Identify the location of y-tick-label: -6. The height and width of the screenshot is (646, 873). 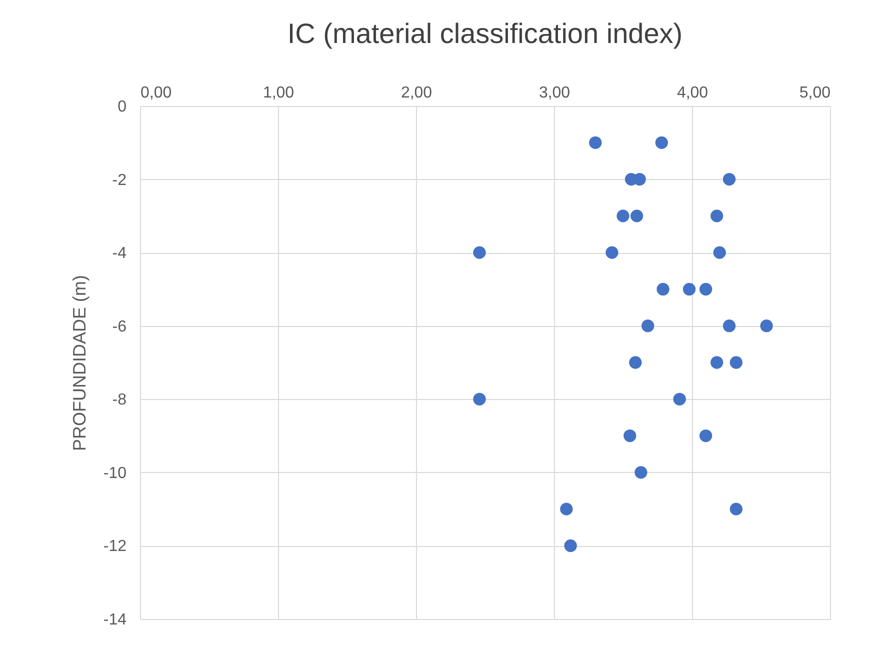
(119, 327).